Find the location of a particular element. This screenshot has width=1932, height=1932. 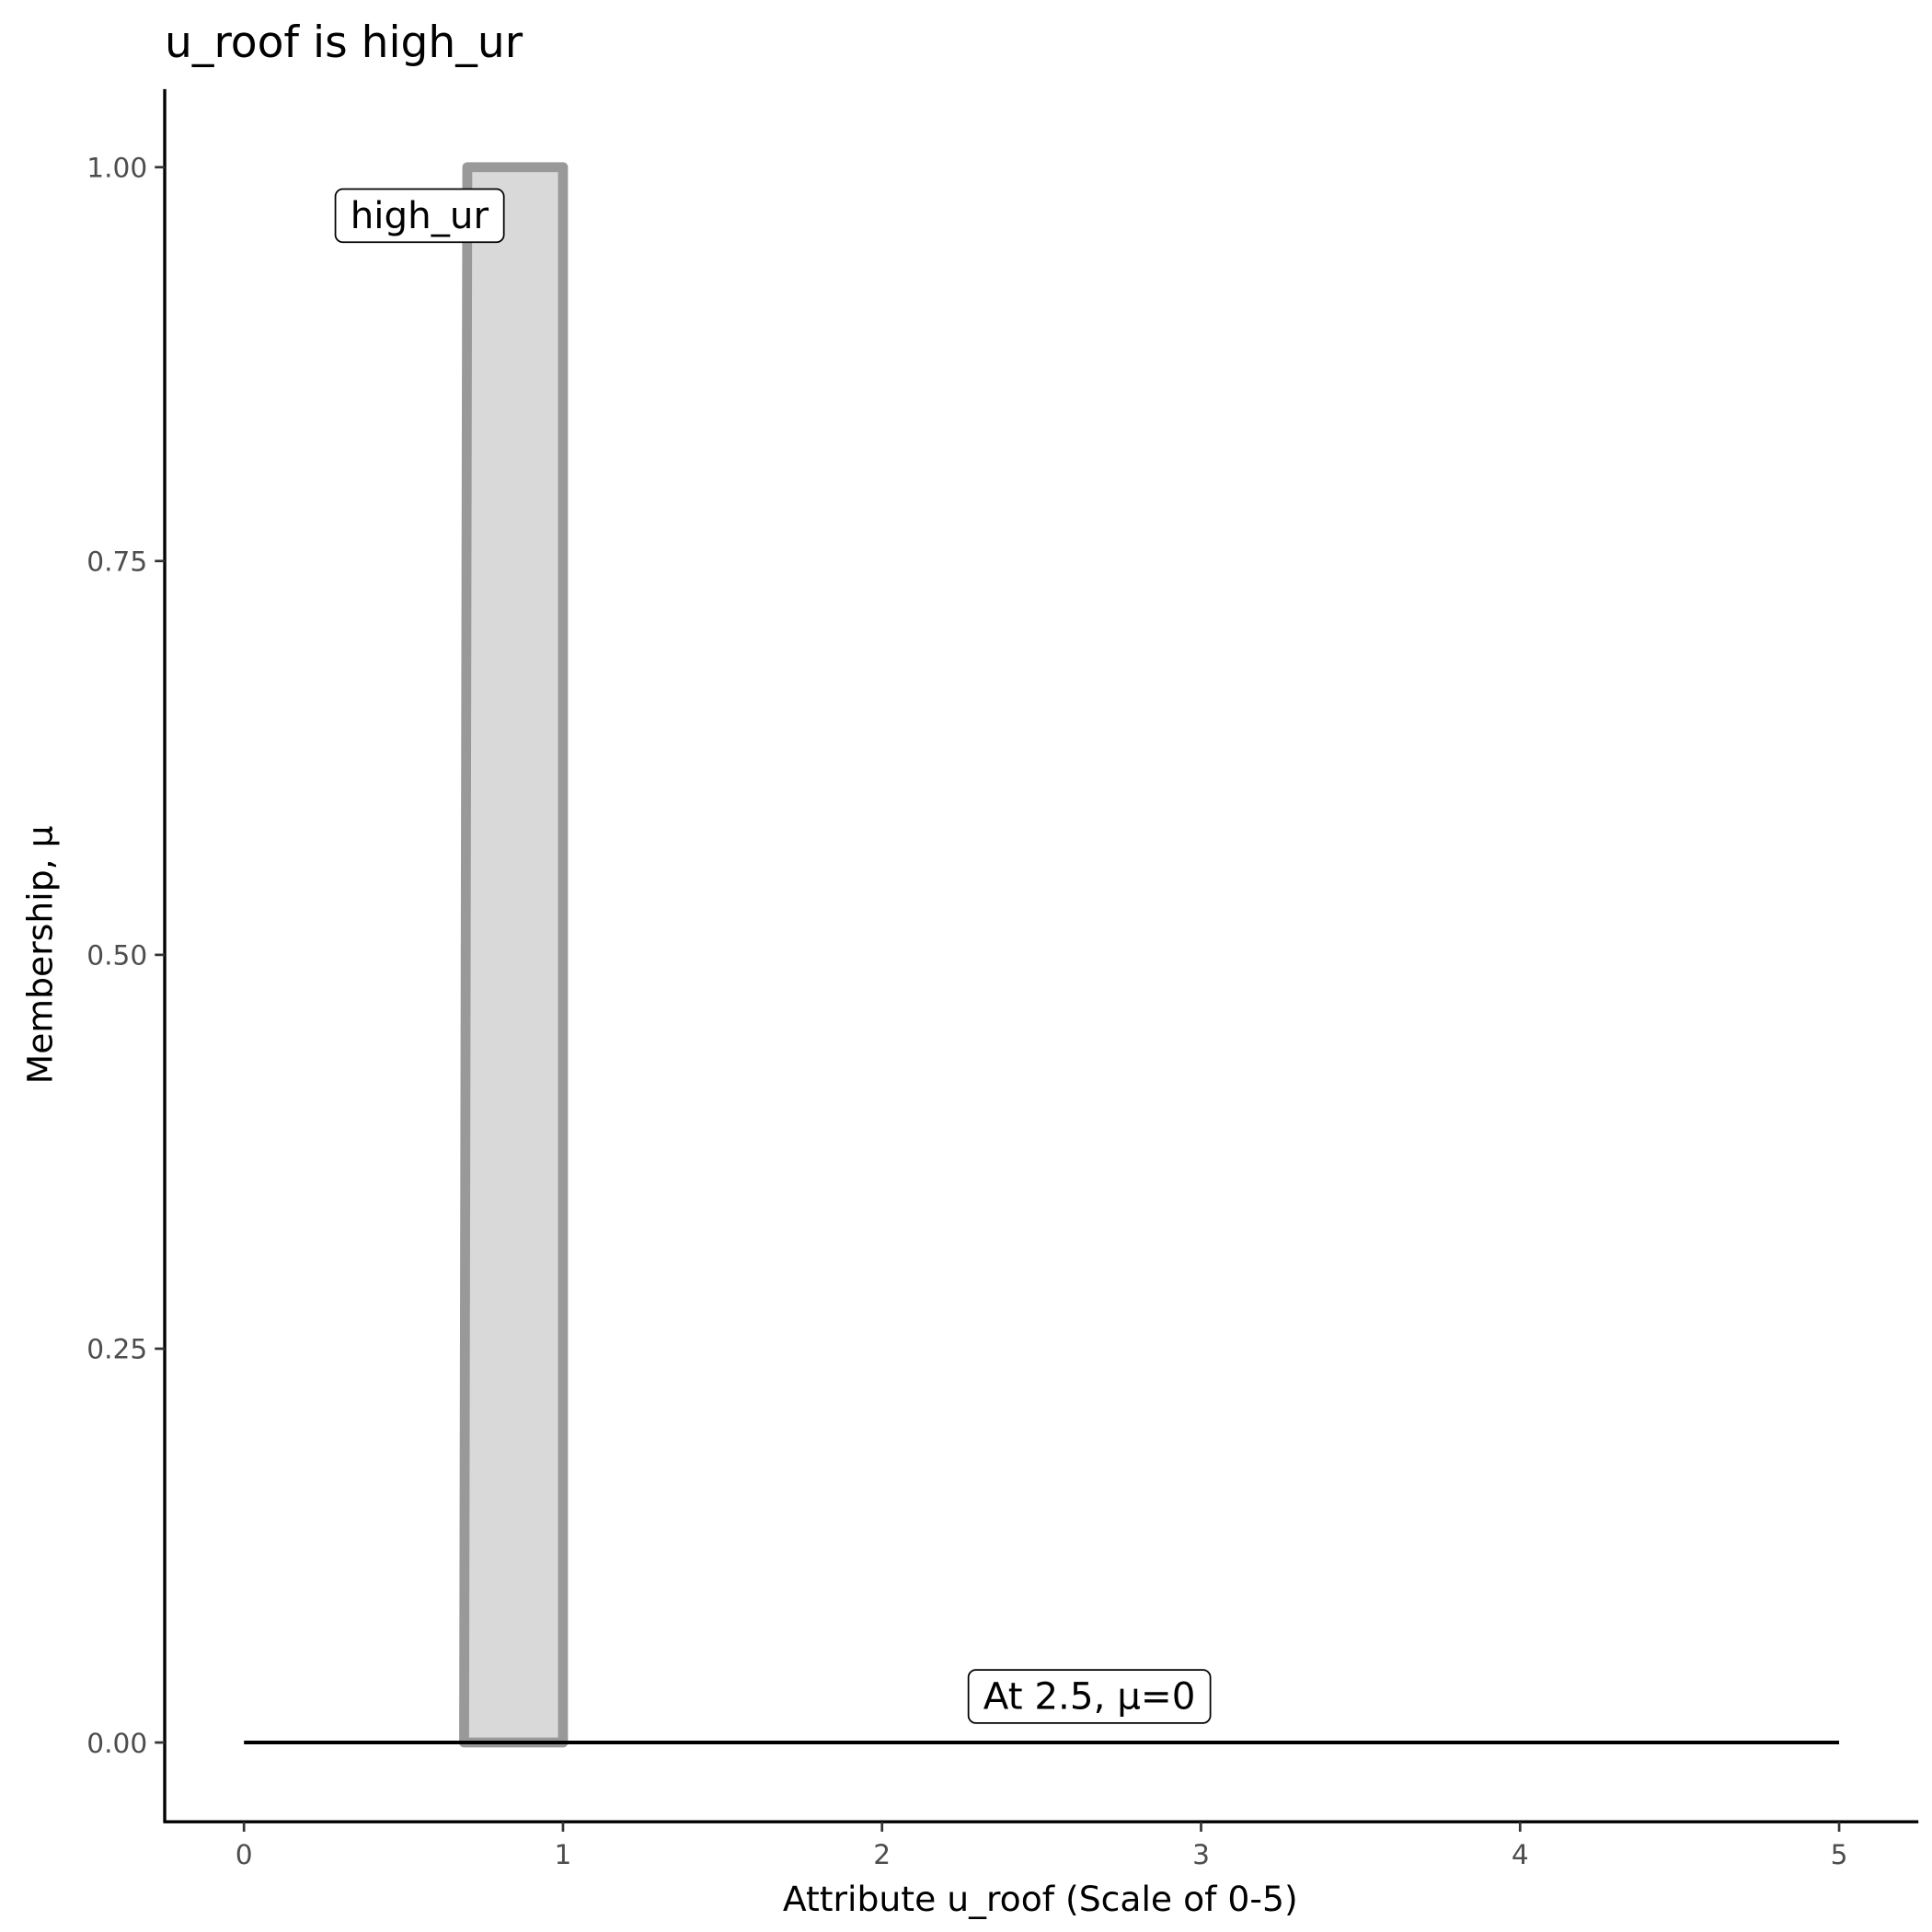

annotation-label: At 2.5, μ=0 is located at coordinates (1089, 1696).